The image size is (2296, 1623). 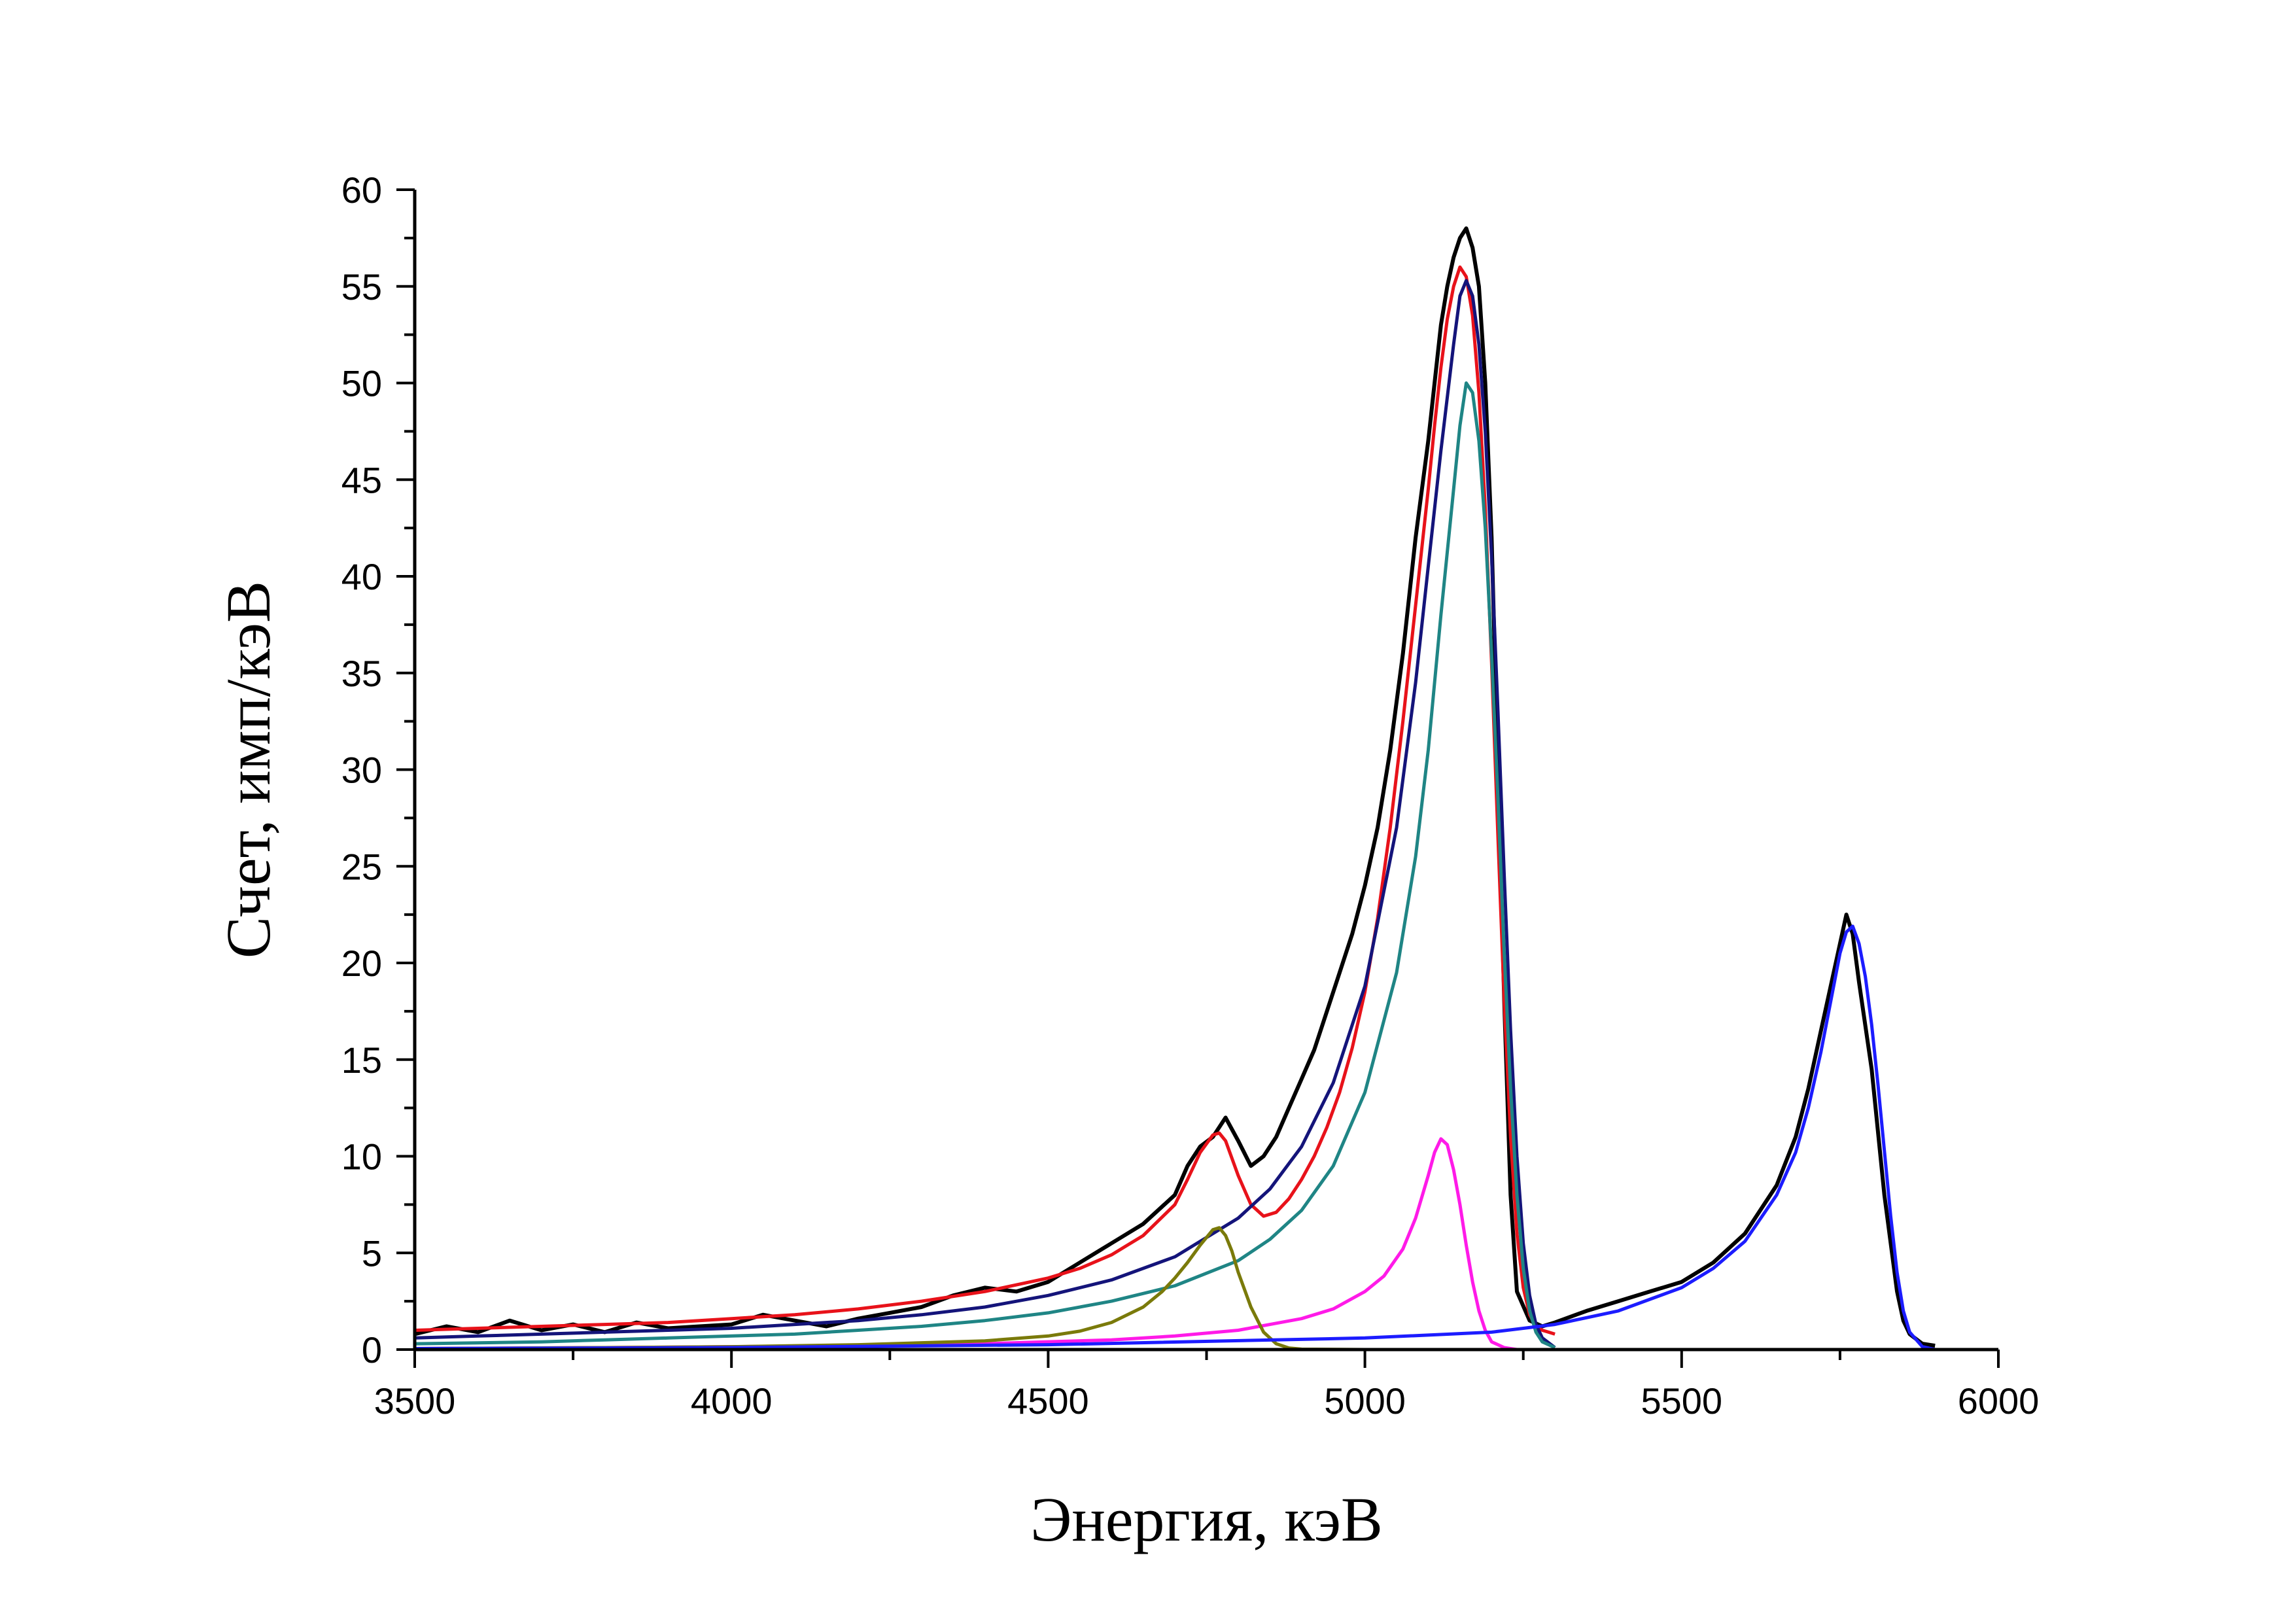 What do you see at coordinates (1207, 1386) in the screenshot?
I see `x-ticks: 3500 4000 4500 5000 5500 6000` at bounding box center [1207, 1386].